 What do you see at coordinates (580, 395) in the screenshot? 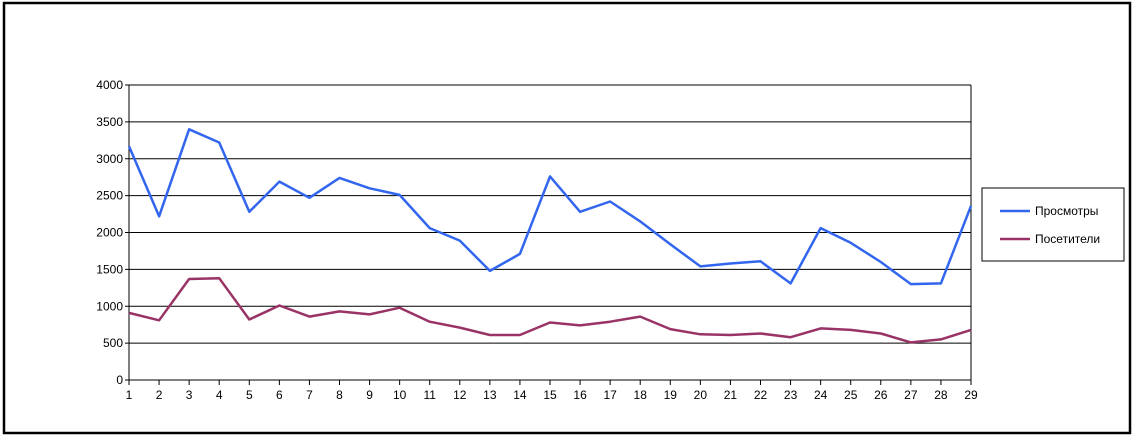
I see `x-tick-label-16: 16` at bounding box center [580, 395].